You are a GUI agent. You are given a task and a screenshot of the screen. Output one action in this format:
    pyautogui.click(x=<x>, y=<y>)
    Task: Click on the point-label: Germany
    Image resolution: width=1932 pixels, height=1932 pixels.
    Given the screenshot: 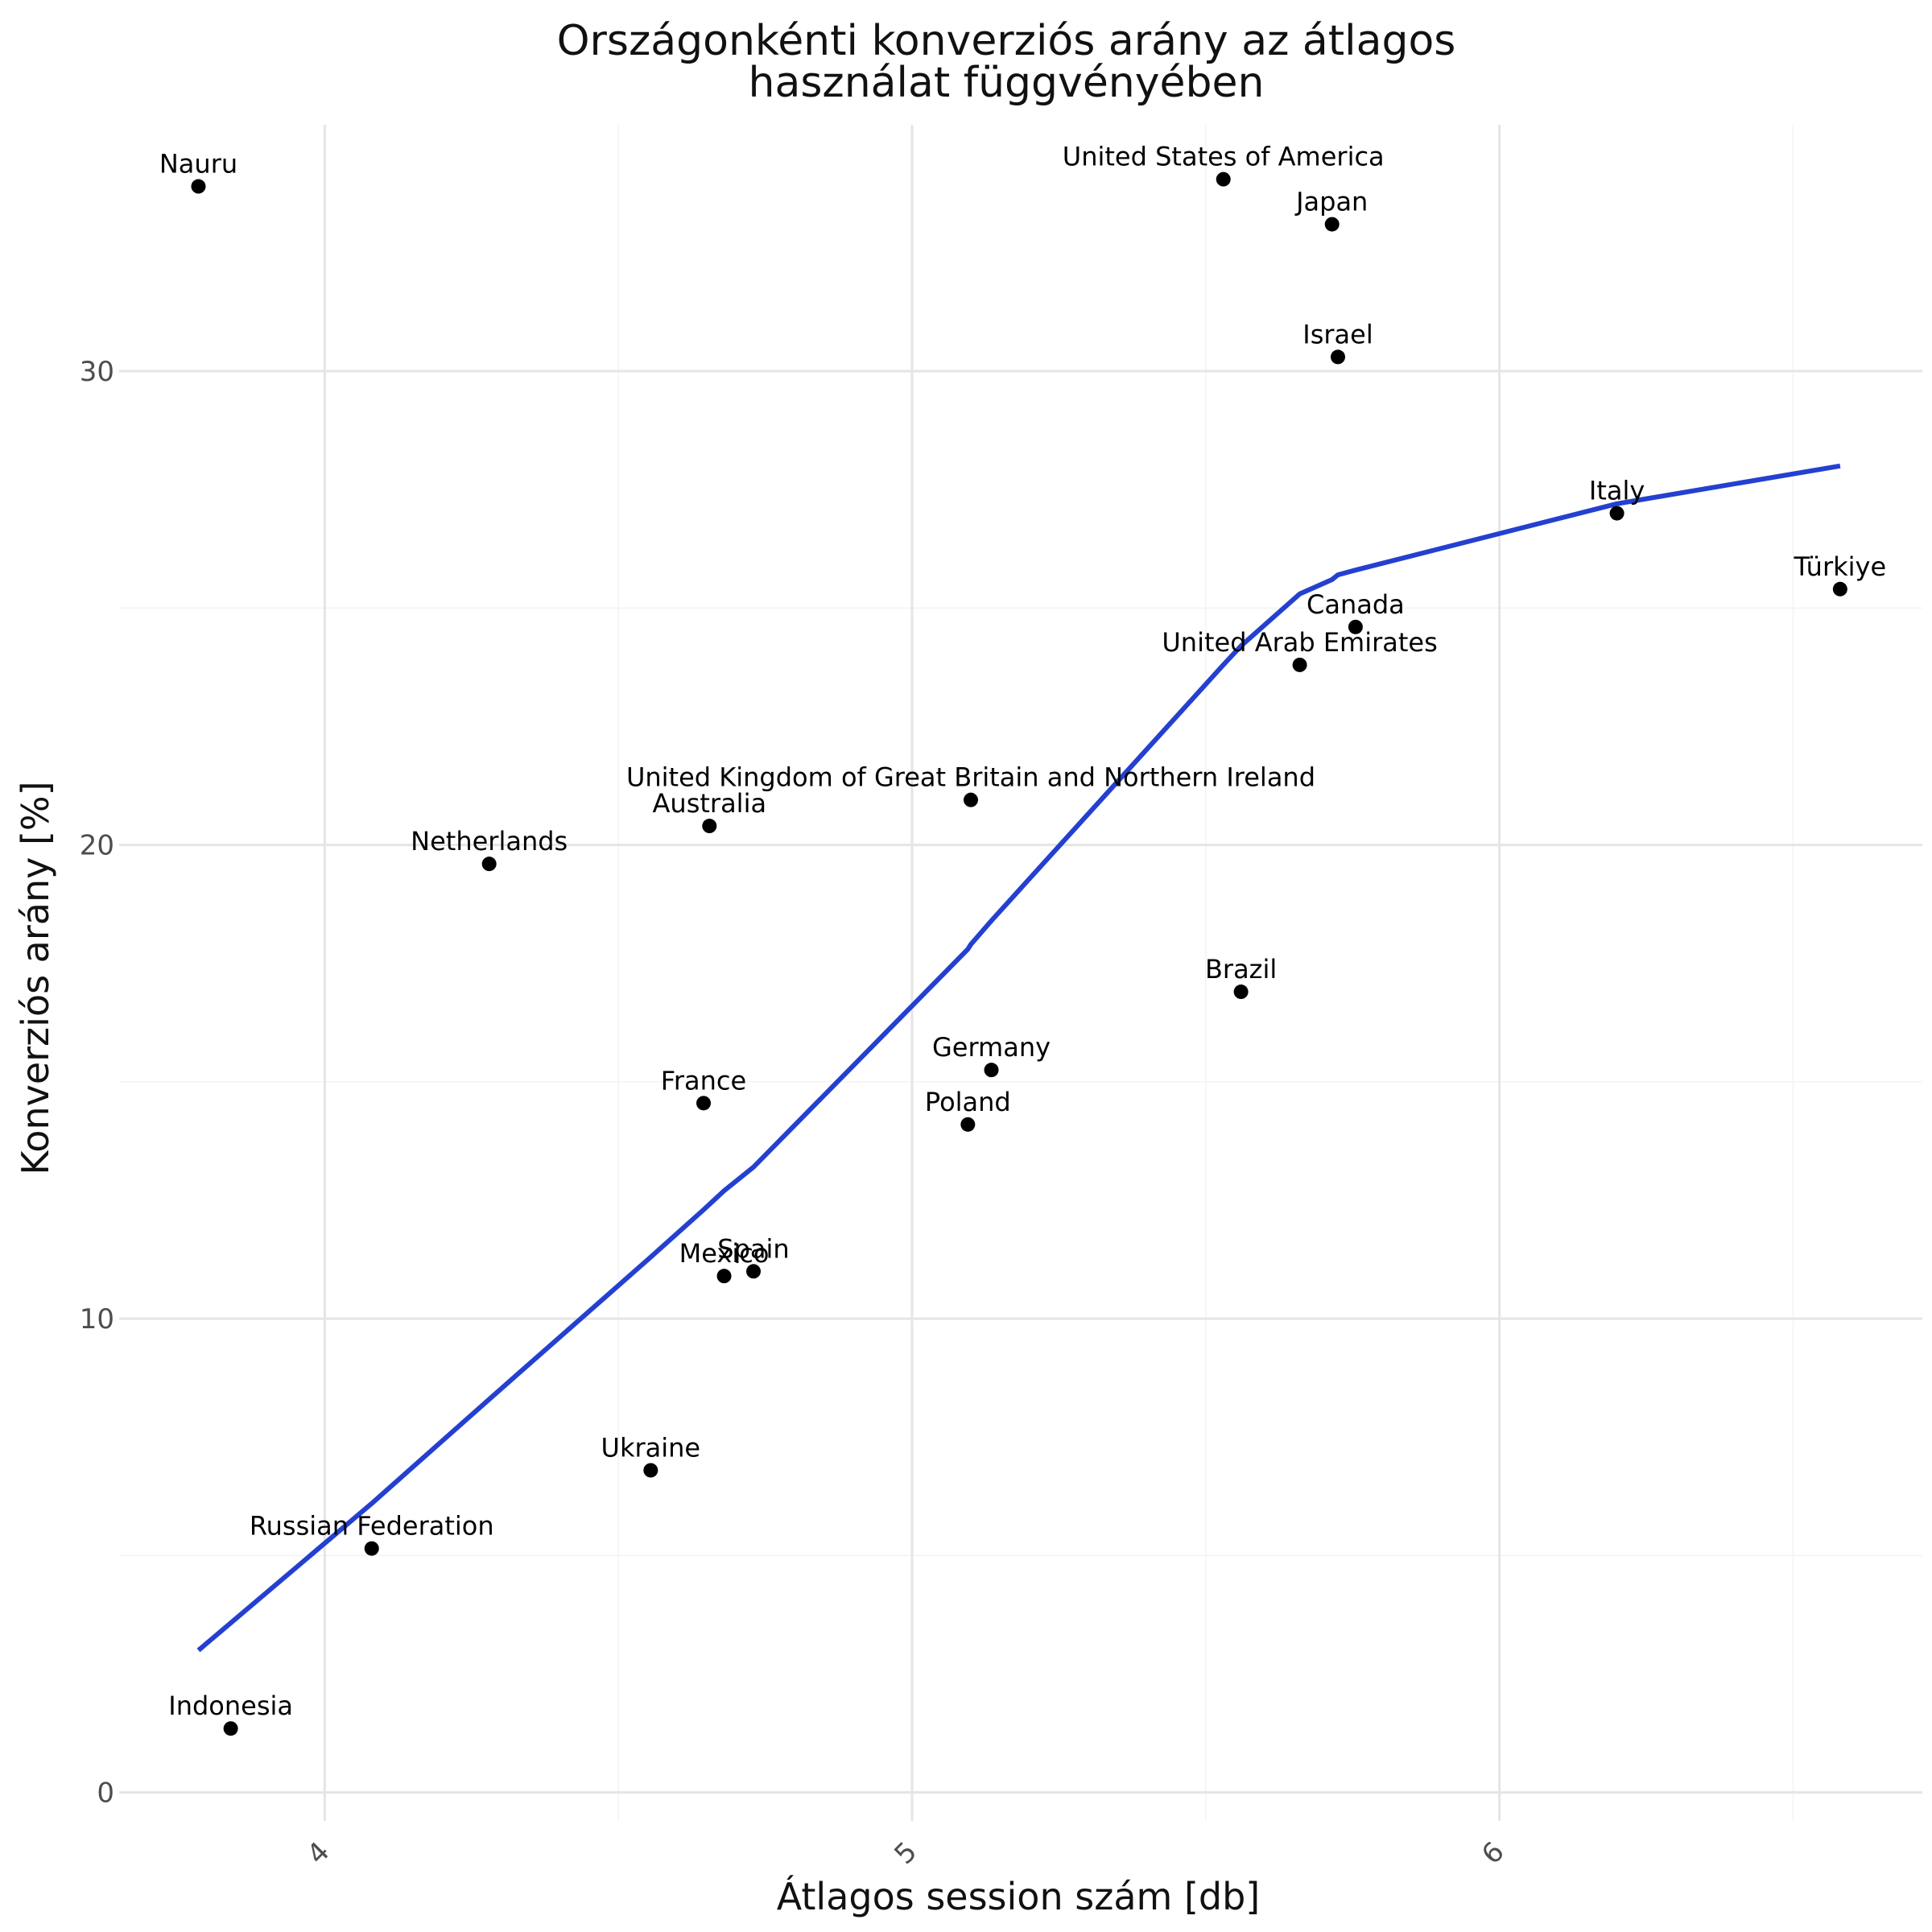 What is the action you would take?
    pyautogui.click(x=991, y=1047)
    